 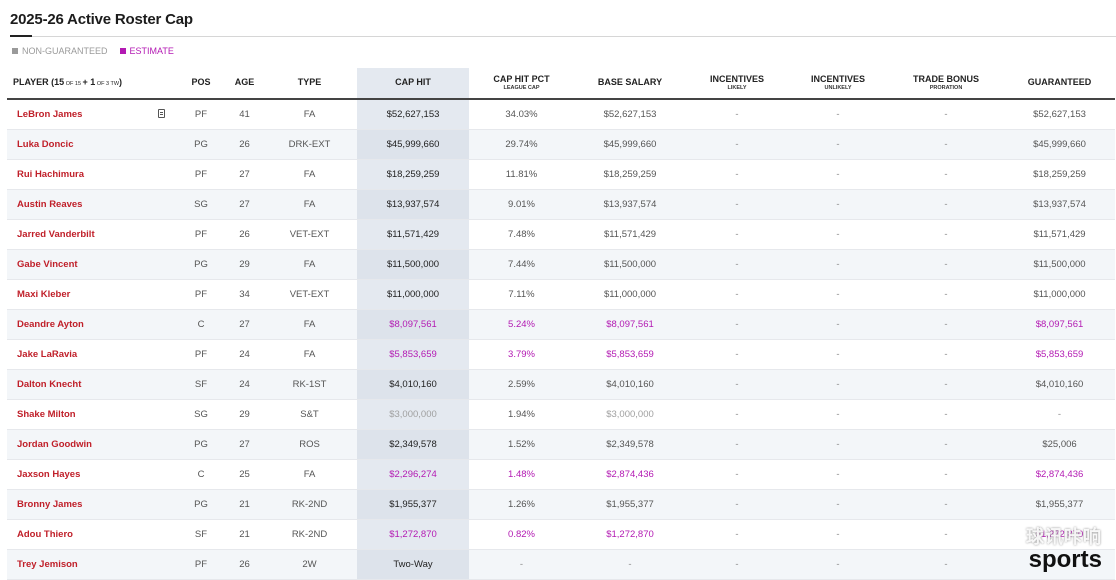 I want to click on base-salary-cell: $45,999,660, so click(x=630, y=144).